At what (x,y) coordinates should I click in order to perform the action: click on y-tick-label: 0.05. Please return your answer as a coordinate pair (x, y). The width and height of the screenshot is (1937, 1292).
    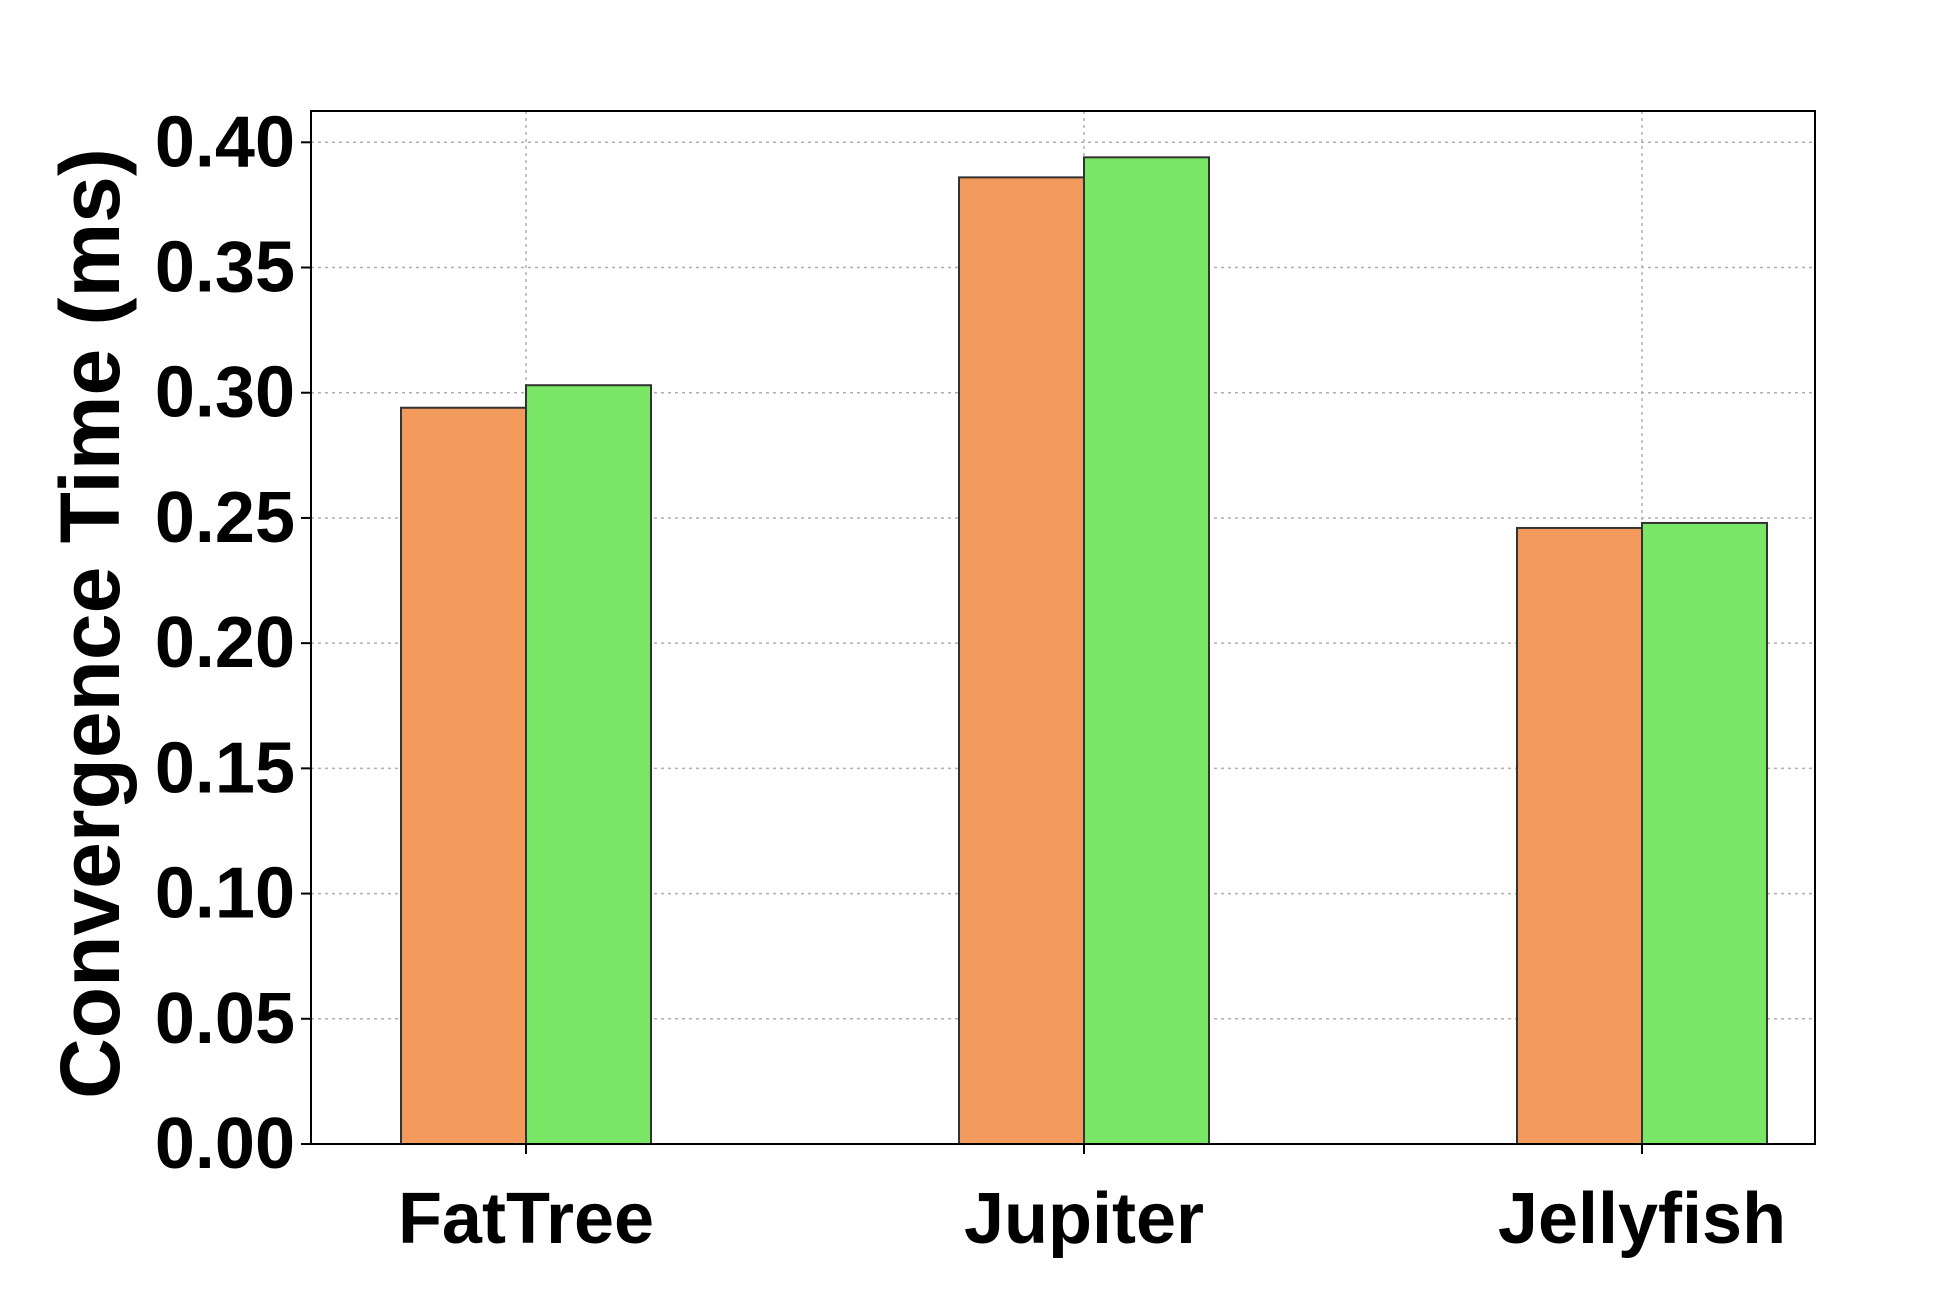
    Looking at the image, I should click on (225, 1019).